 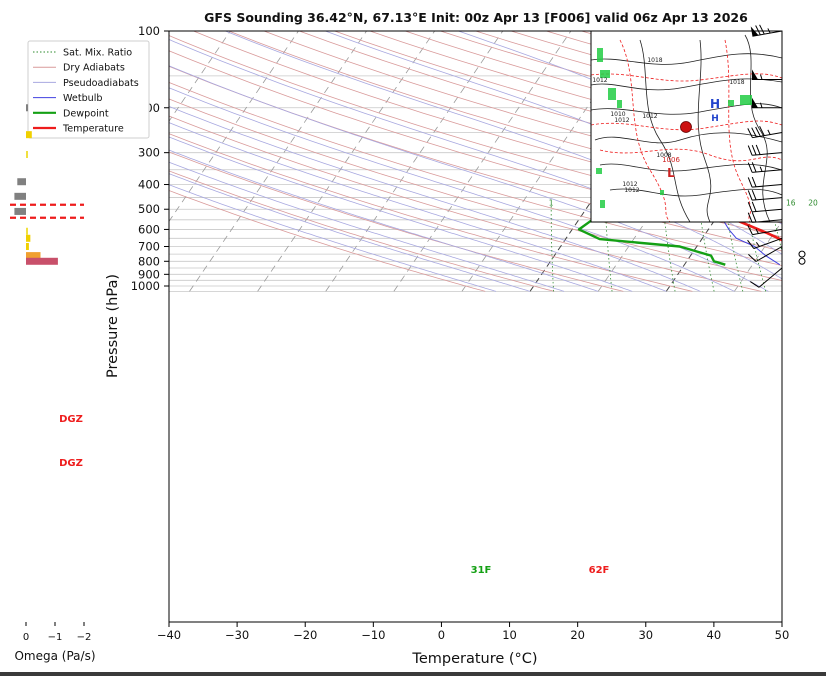 What do you see at coordinates (540, 570) in the screenshot?
I see `surface-value-labels: 31F 62F` at bounding box center [540, 570].